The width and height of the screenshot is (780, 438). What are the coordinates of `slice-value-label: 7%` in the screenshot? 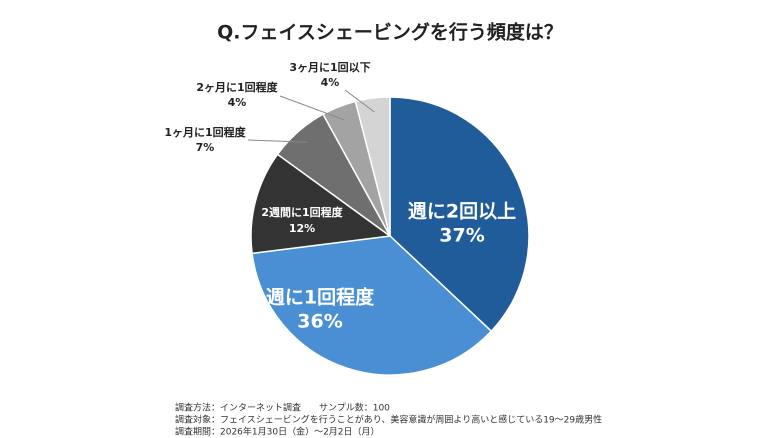 It's located at (205, 147).